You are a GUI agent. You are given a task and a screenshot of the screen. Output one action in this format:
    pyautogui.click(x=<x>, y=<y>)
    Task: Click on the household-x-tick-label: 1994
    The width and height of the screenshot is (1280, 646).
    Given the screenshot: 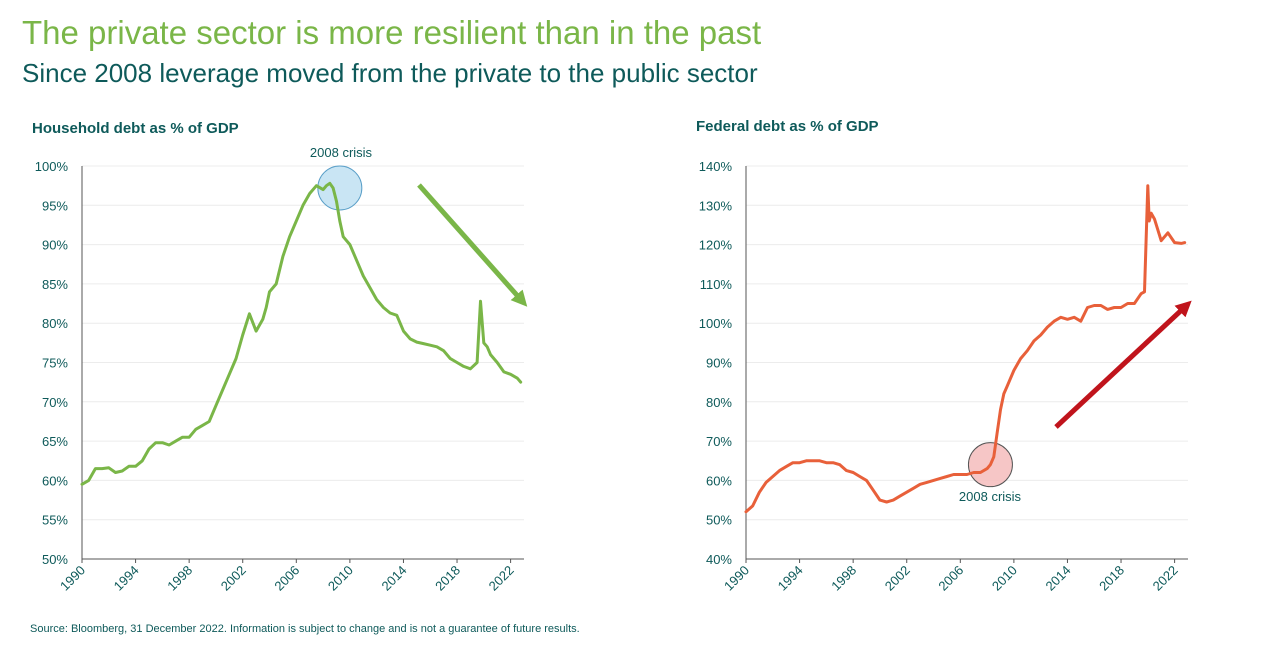 What is the action you would take?
    pyautogui.click(x=126, y=578)
    